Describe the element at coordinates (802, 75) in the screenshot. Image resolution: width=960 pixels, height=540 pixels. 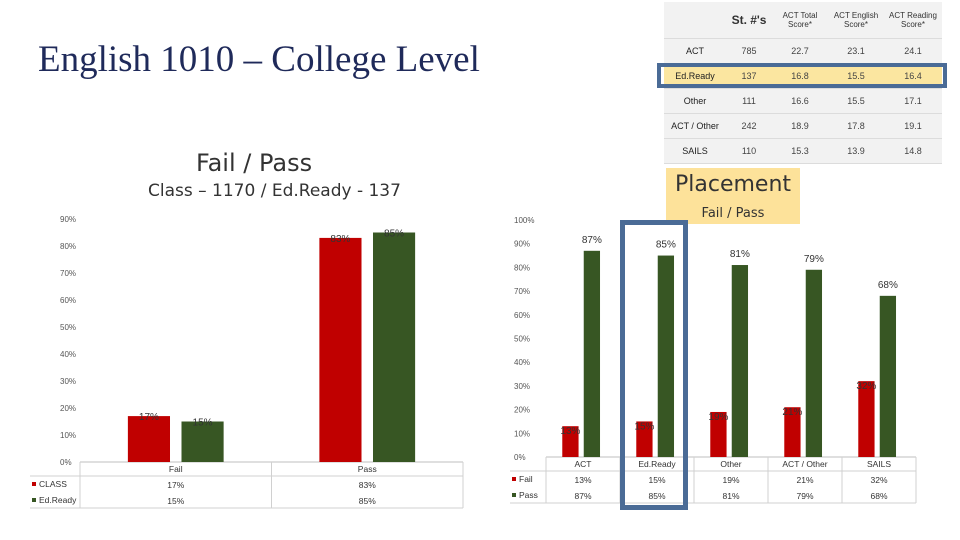
I see `highlight-frame` at that location.